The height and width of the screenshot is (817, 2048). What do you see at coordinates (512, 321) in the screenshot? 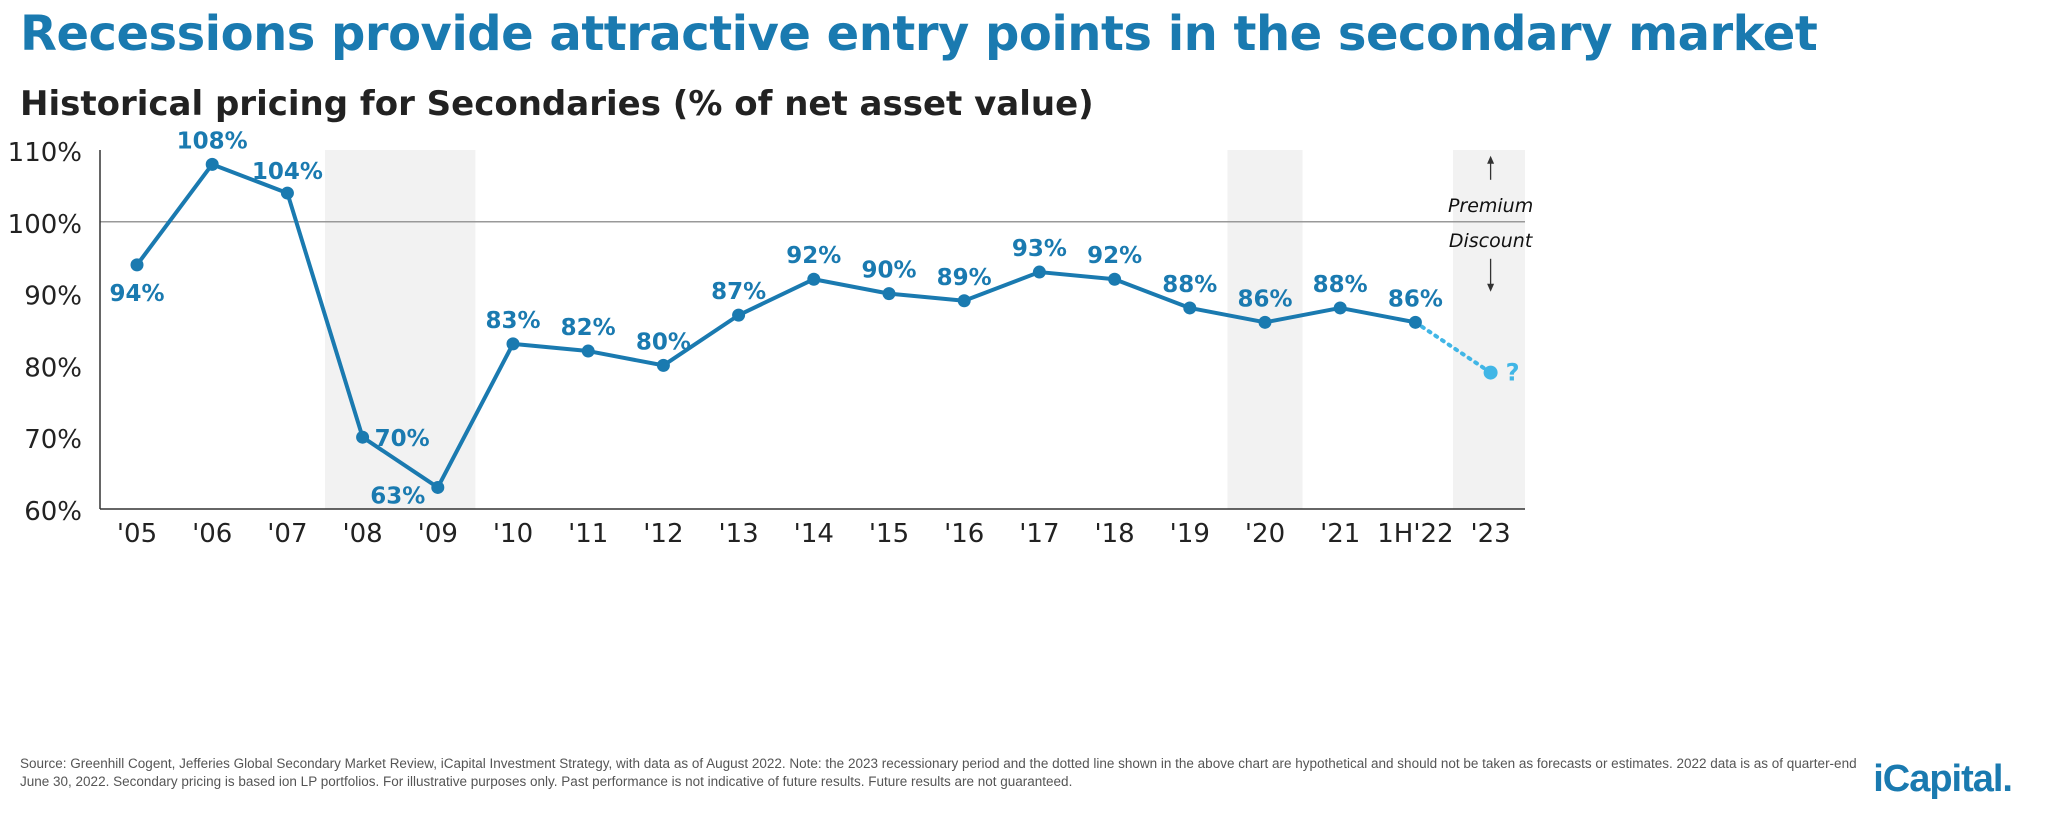
I see `data-label: 83%` at bounding box center [512, 321].